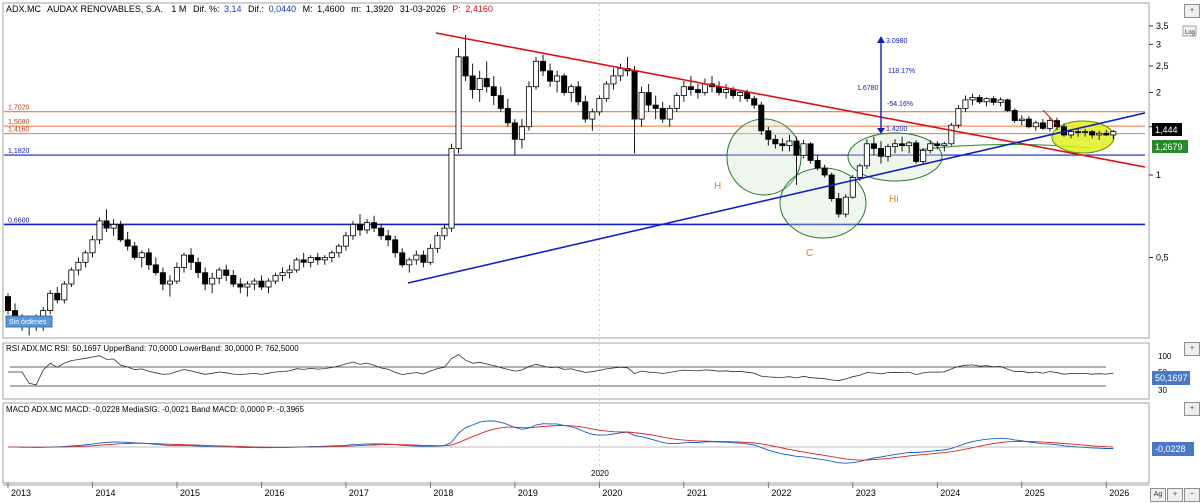 The height and width of the screenshot is (503, 1200). Describe the element at coordinates (809, 253) in the screenshot. I see `hs-center-label: C` at that location.